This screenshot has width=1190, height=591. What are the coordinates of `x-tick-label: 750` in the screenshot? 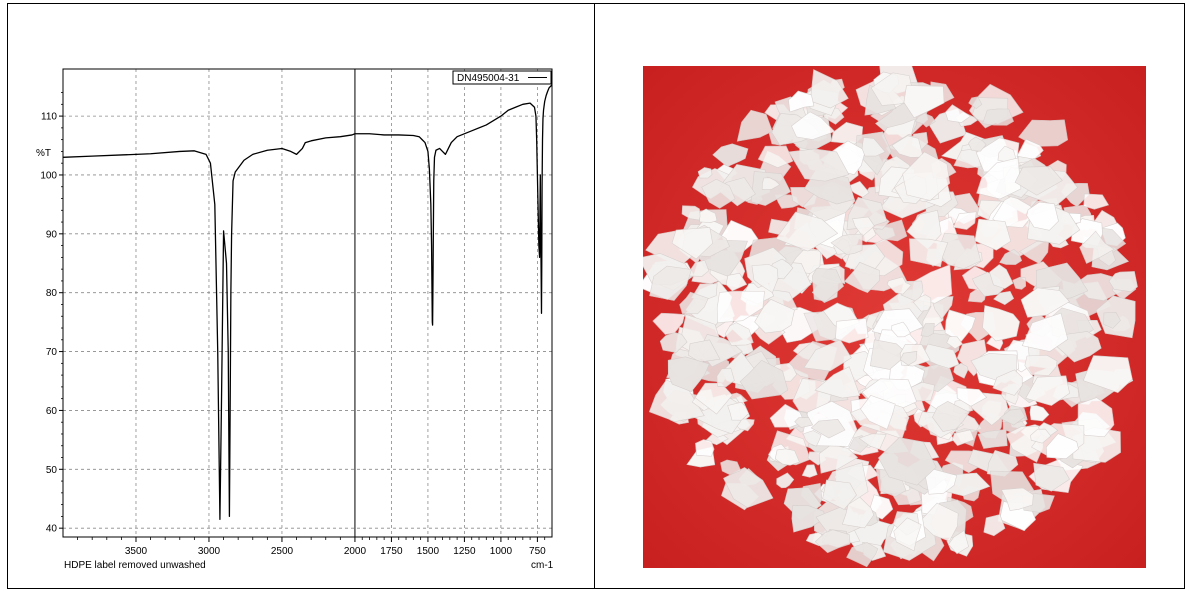 It's located at (537, 551).